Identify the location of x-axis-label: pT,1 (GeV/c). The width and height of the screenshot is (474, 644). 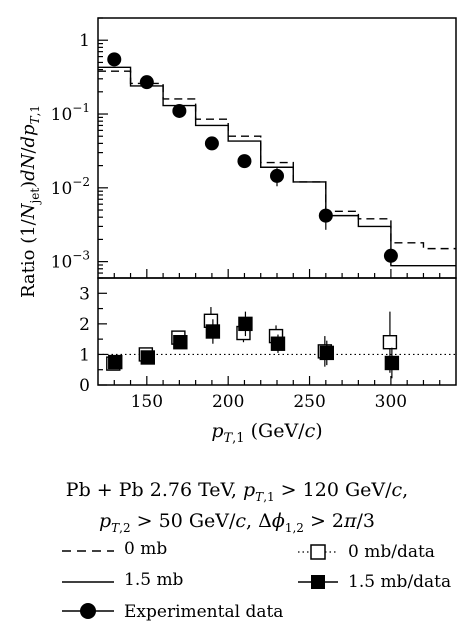
(266, 432).